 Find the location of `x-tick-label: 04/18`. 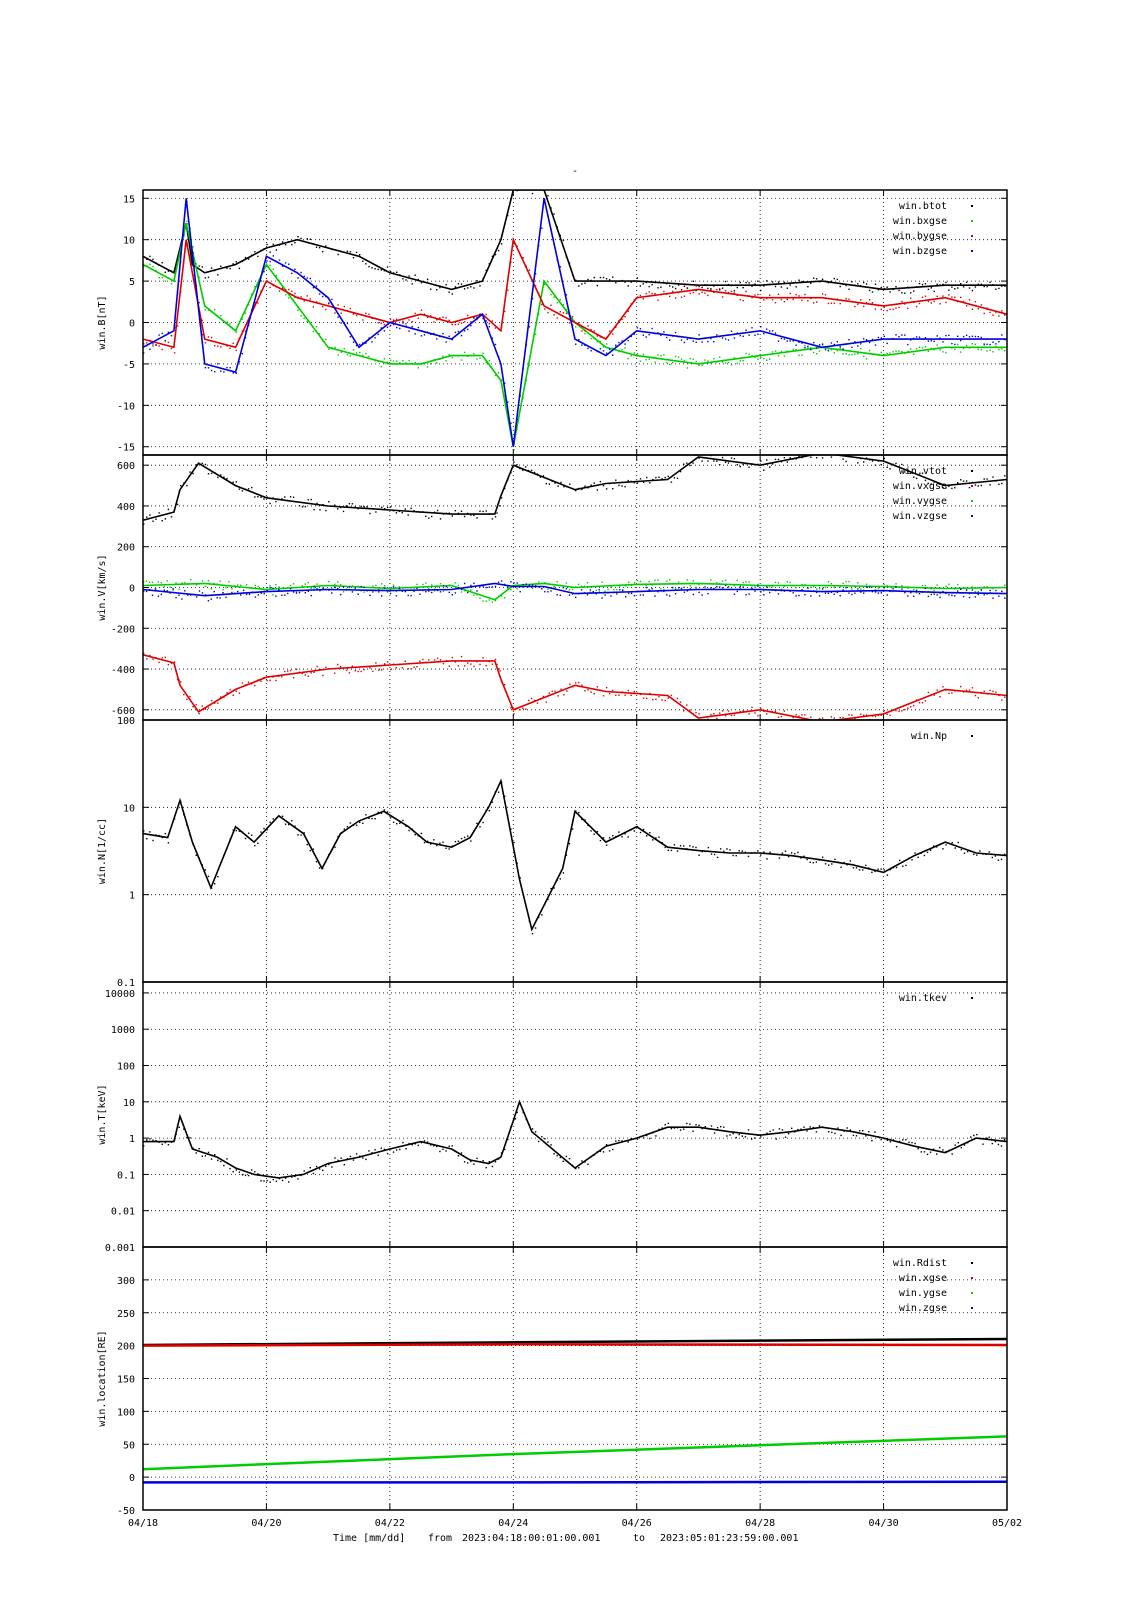

x-tick-label: 04/18 is located at coordinates (143, 1523).